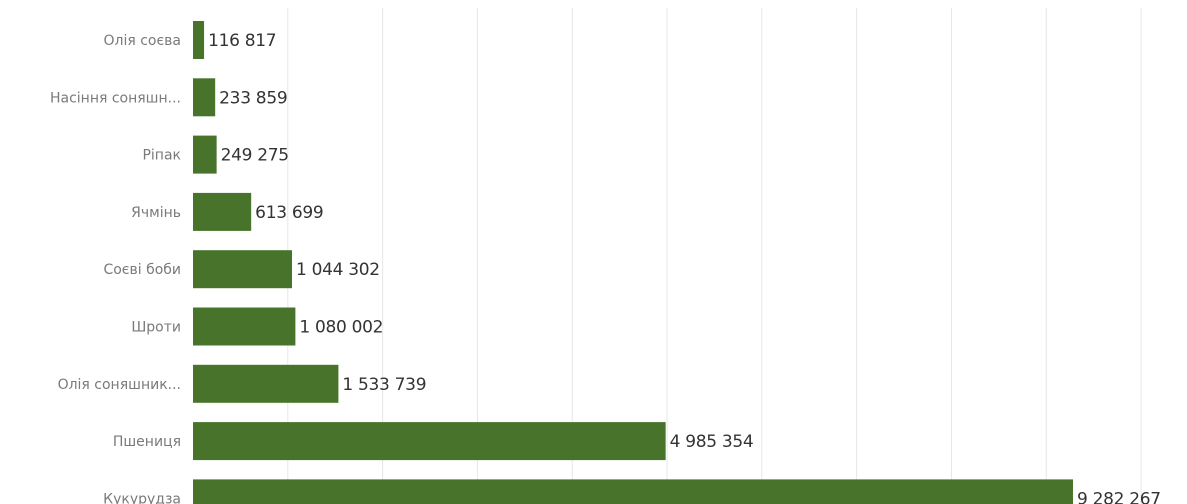 This screenshot has height=504, width=1187. What do you see at coordinates (161, 156) in the screenshot?
I see `category-label: Ріпак` at bounding box center [161, 156].